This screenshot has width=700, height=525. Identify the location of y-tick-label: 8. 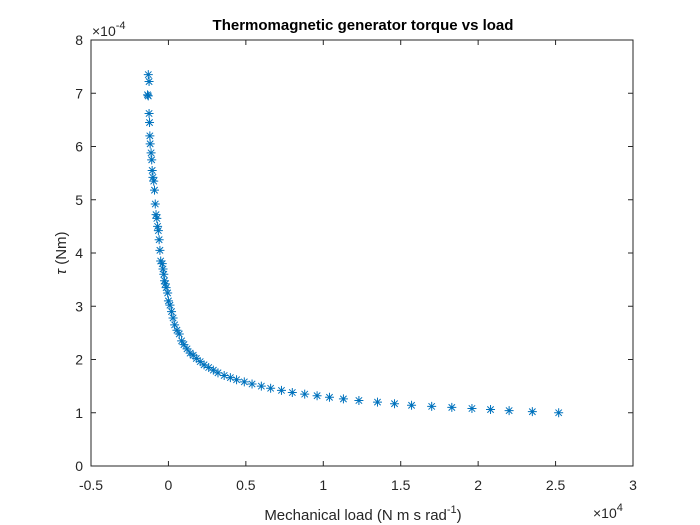
(79, 40).